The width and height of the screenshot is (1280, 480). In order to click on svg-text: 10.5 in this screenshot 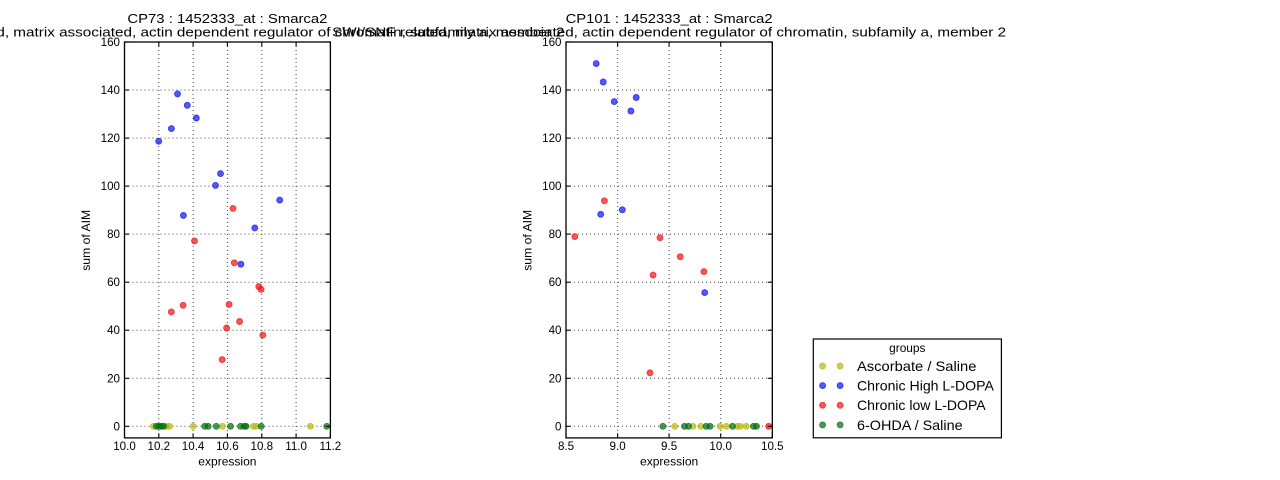, I will do `click(772, 446)`.